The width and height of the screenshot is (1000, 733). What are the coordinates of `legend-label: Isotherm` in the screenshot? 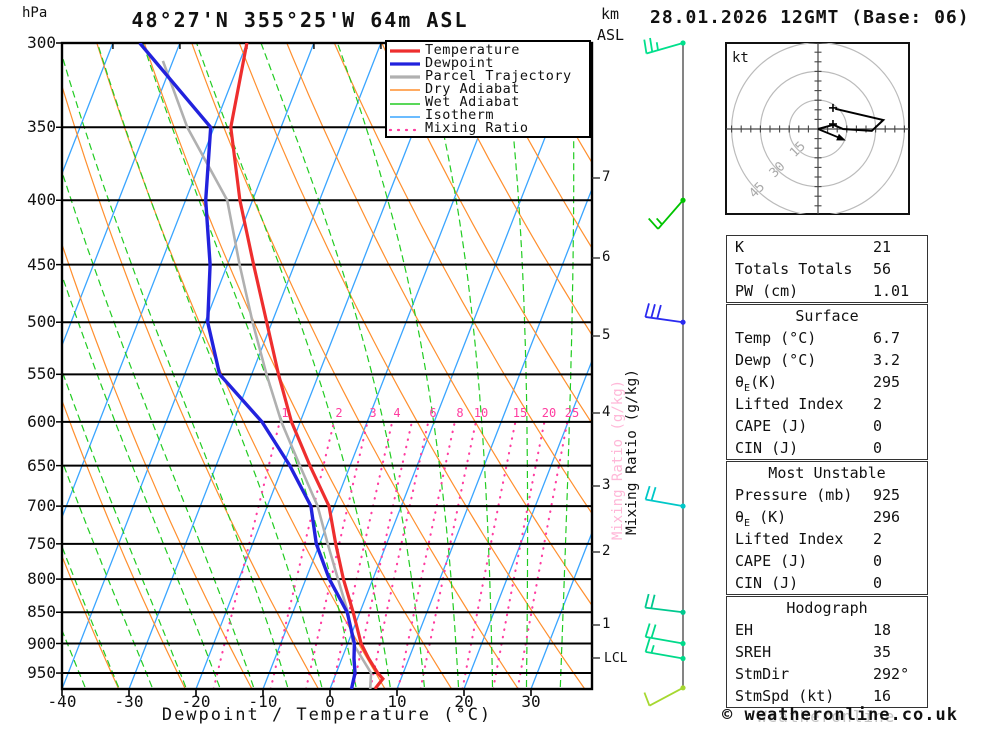 It's located at (460, 115).